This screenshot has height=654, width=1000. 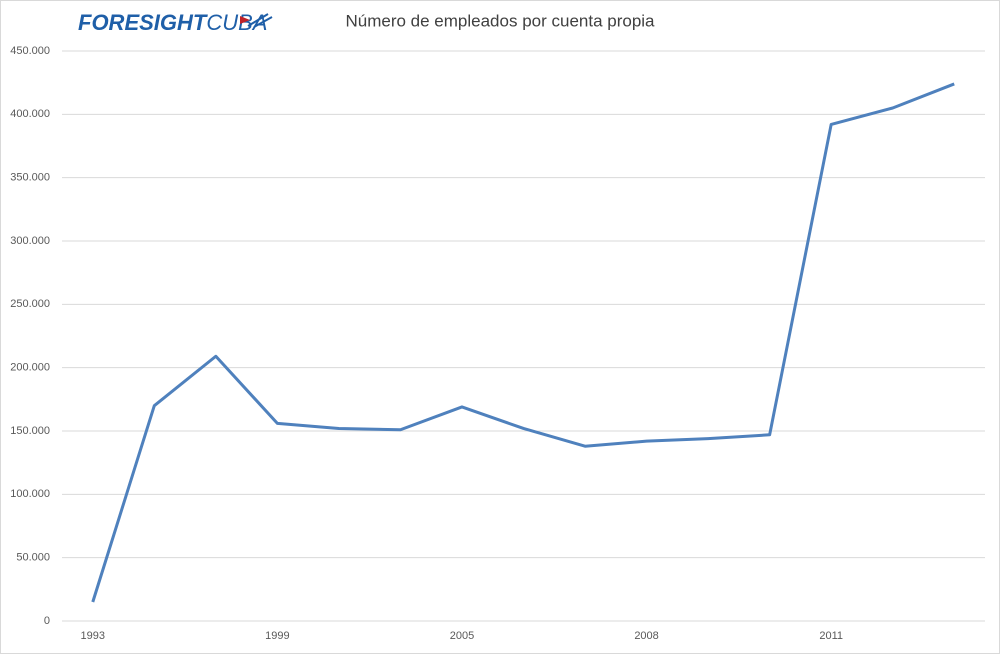 I want to click on logo-icon, so click(x=256, y=20).